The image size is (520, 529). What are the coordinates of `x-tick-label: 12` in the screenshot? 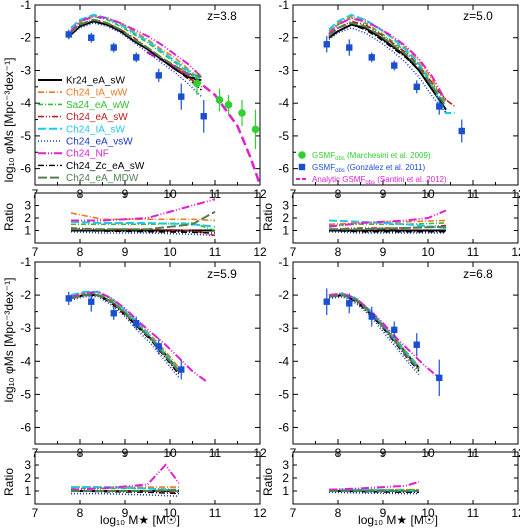 It's located at (515, 453).